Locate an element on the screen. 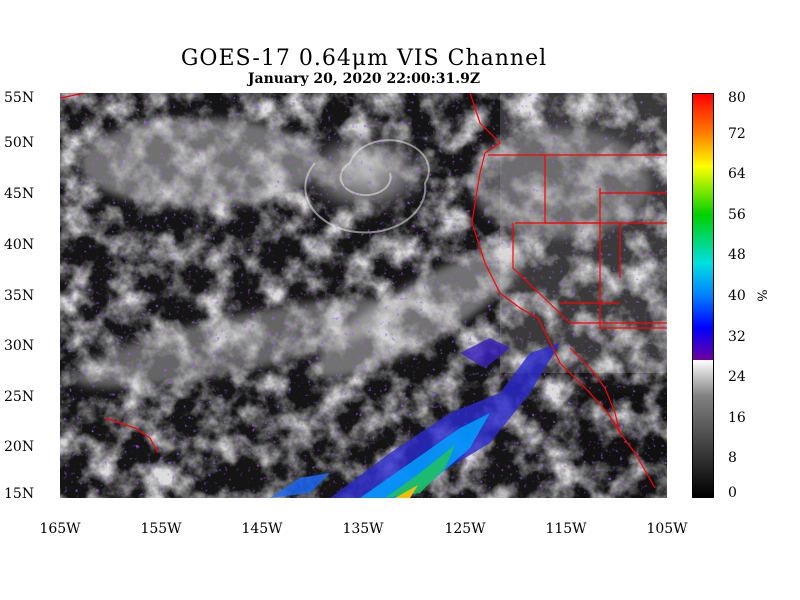 The image size is (800, 600). colorbar-tick: 0 is located at coordinates (732, 493).